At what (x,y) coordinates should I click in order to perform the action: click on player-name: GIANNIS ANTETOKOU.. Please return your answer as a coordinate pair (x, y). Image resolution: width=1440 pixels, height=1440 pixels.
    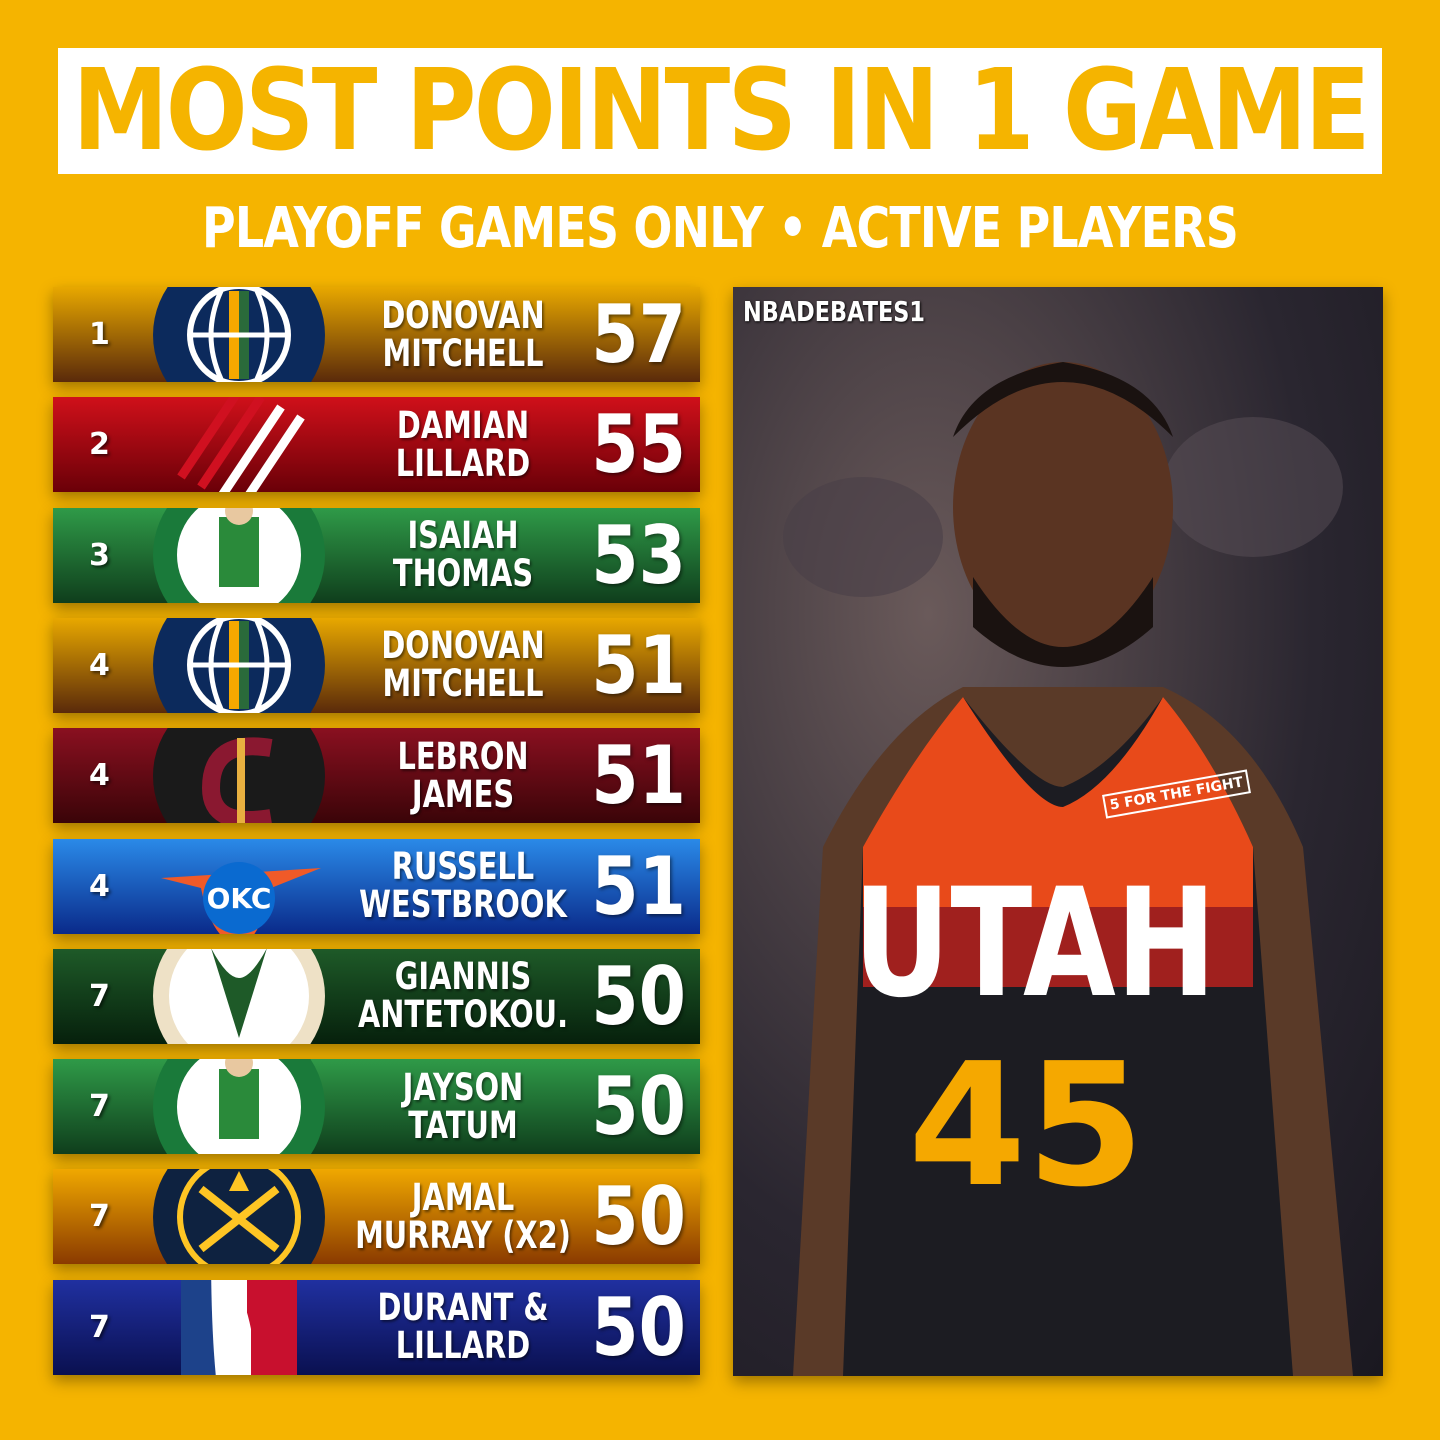
    Looking at the image, I should click on (463, 996).